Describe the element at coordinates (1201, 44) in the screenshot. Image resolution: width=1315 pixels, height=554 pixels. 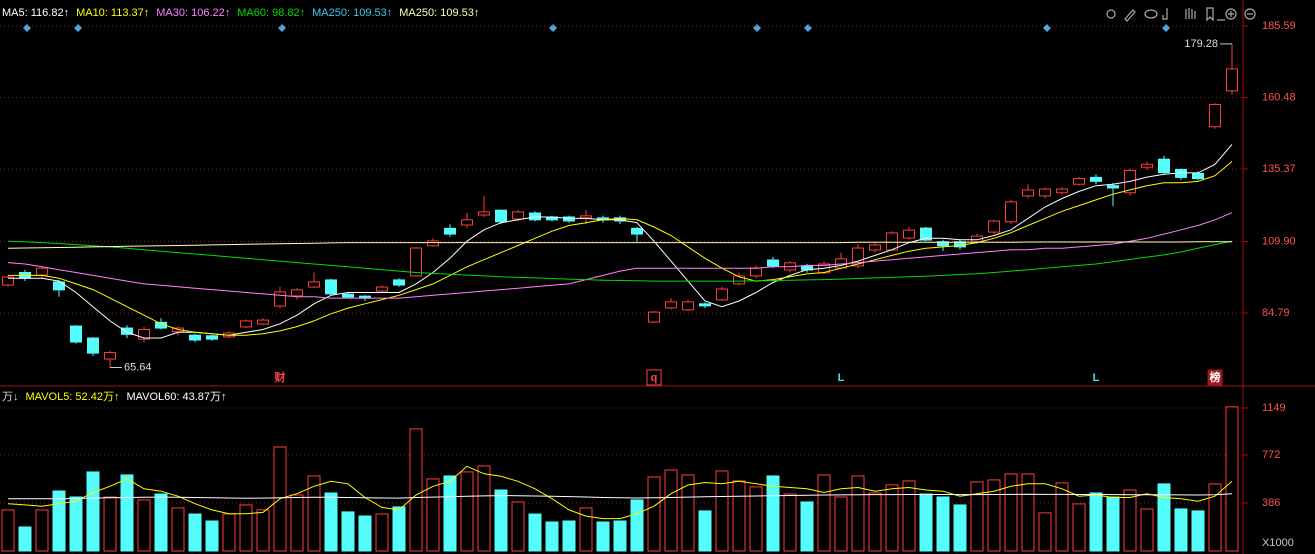
I see `high-label: 179.28` at that location.